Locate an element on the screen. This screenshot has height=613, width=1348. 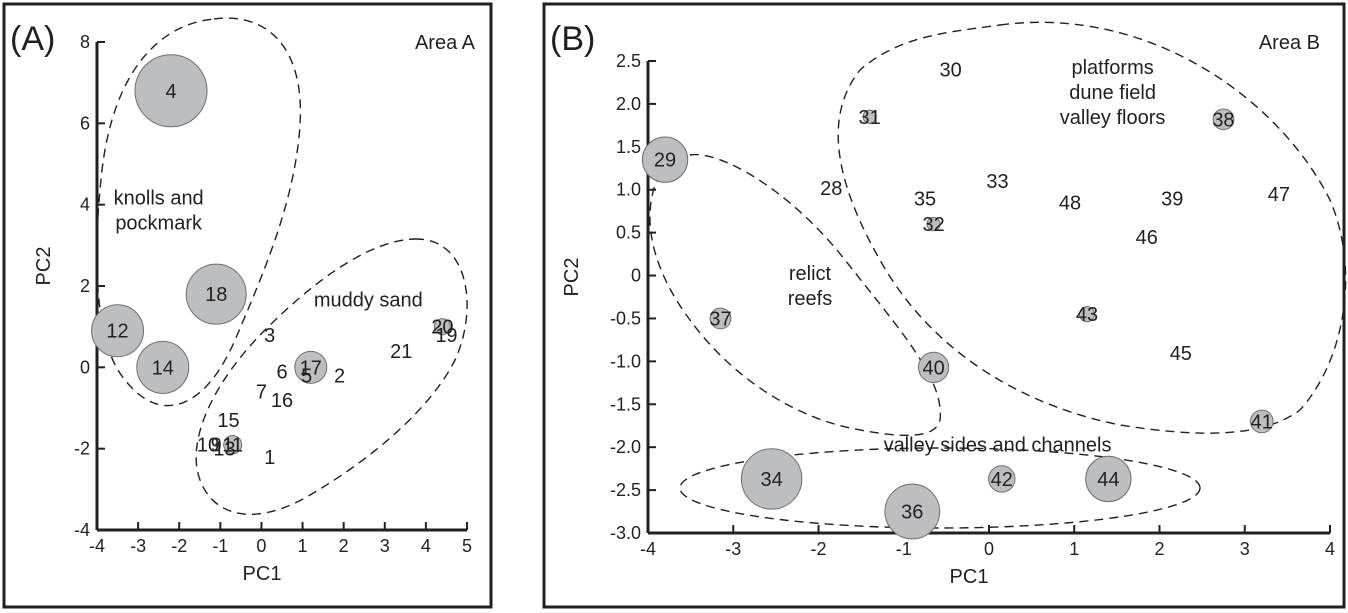
y-tick-label: 6 is located at coordinates (85, 123).